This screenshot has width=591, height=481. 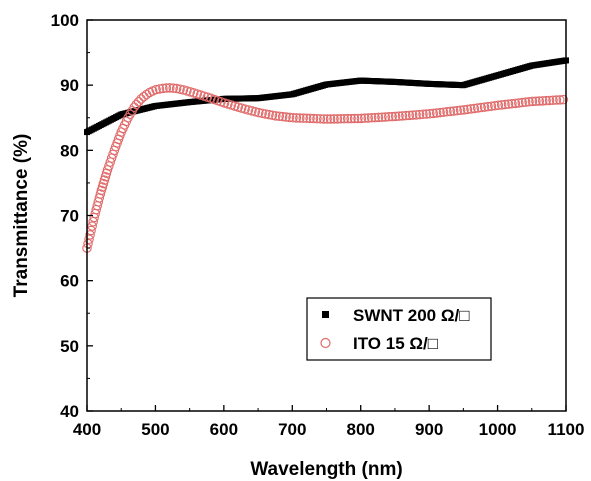 What do you see at coordinates (325, 314) in the screenshot?
I see `legend-marker-filled-square` at bounding box center [325, 314].